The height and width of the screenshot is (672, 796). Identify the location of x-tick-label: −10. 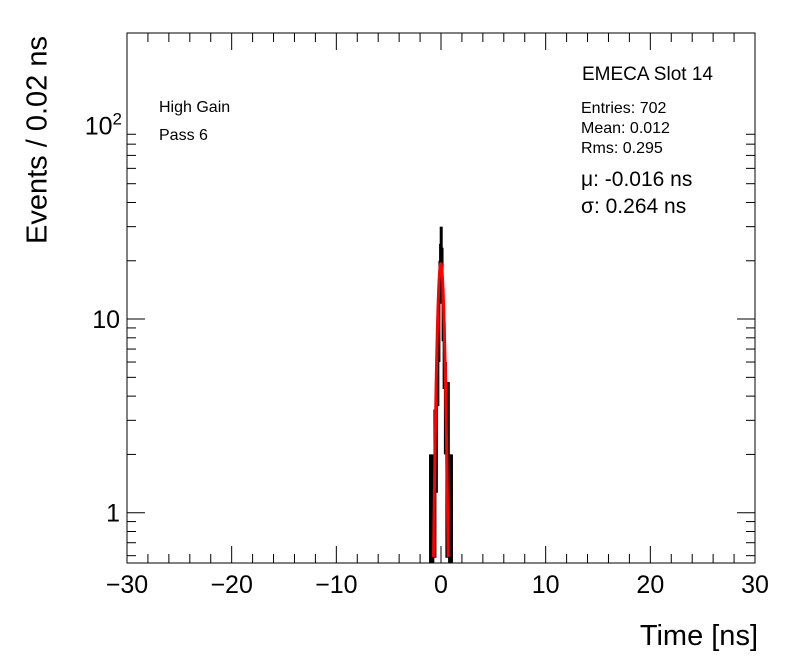
(336, 585).